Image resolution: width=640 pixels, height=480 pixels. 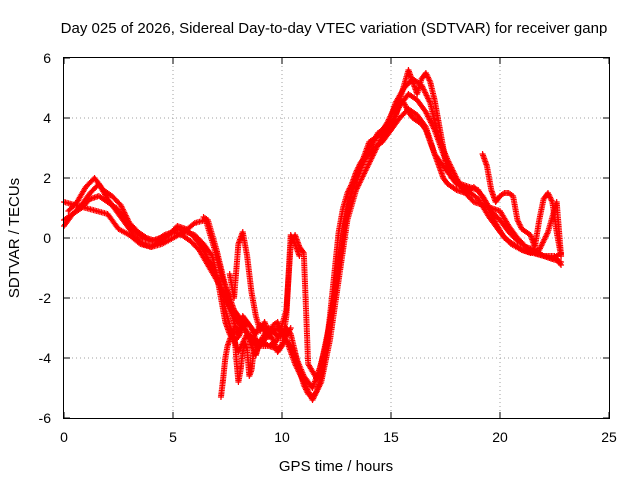 What do you see at coordinates (45, 418) in the screenshot?
I see `y-tick-label: -6` at bounding box center [45, 418].